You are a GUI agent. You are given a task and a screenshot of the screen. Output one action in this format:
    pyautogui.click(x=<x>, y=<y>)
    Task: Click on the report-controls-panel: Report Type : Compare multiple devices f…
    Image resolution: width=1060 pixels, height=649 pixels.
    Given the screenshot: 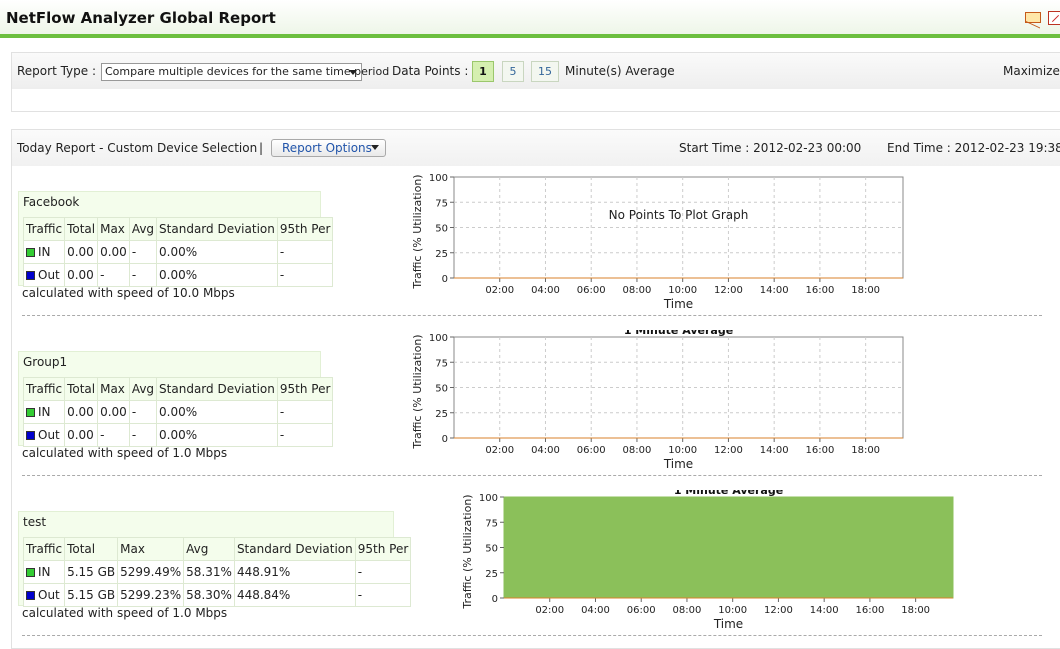 What is the action you would take?
    pyautogui.click(x=535, y=82)
    